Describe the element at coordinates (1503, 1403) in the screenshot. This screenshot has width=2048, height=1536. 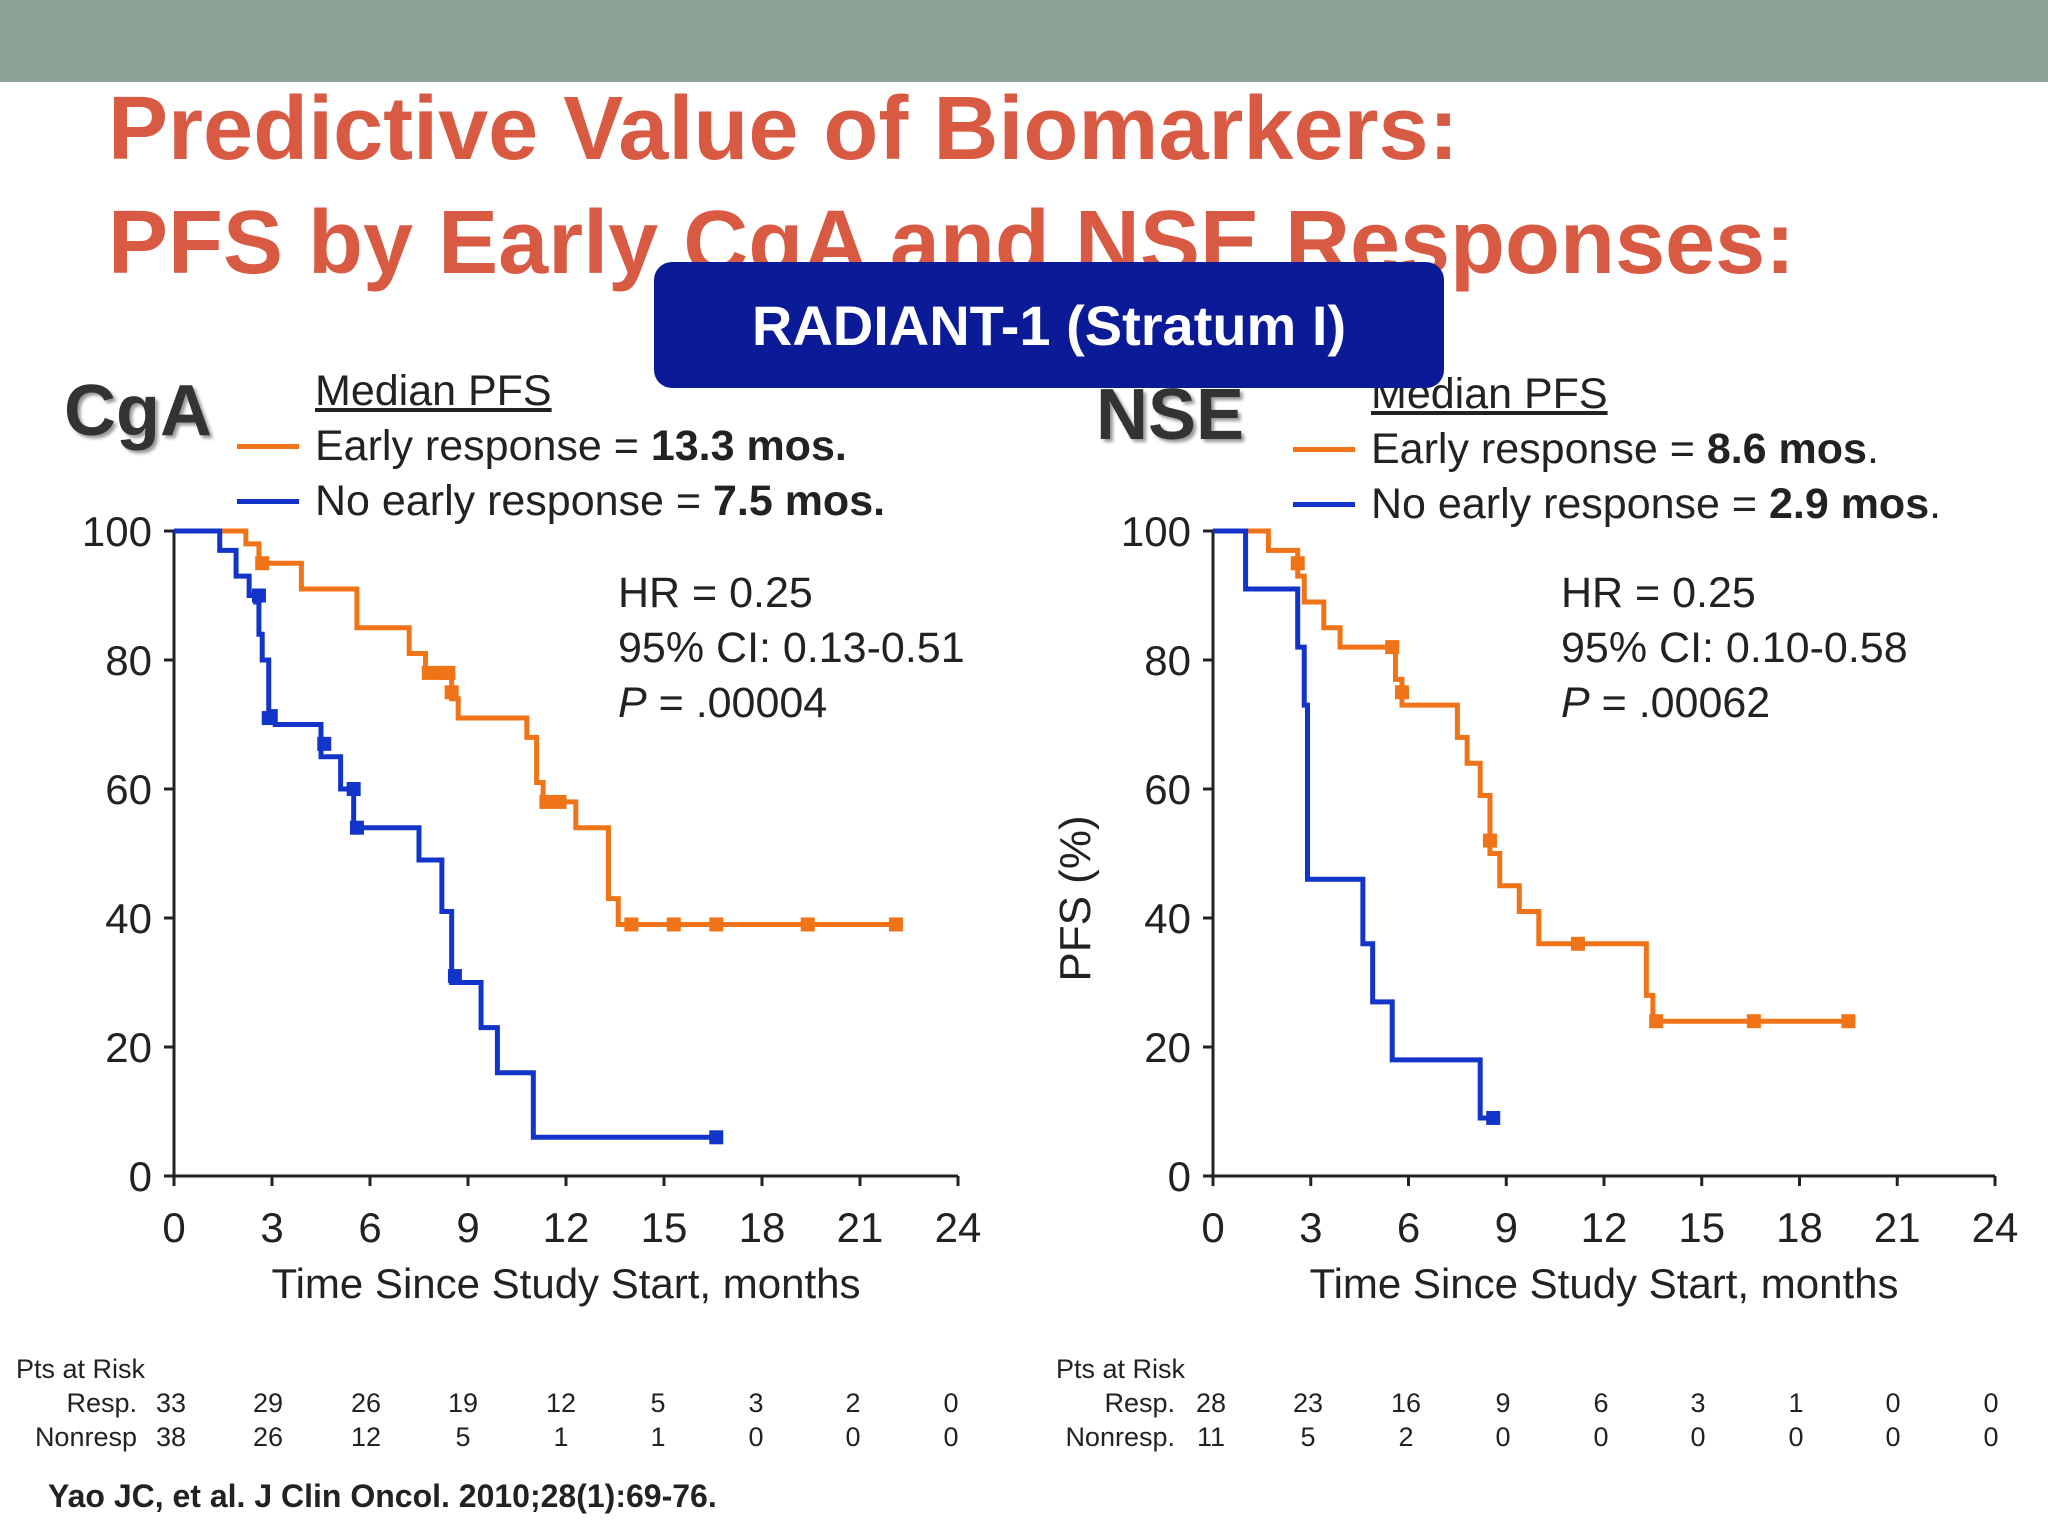
I see `risk-value: 9` at that location.